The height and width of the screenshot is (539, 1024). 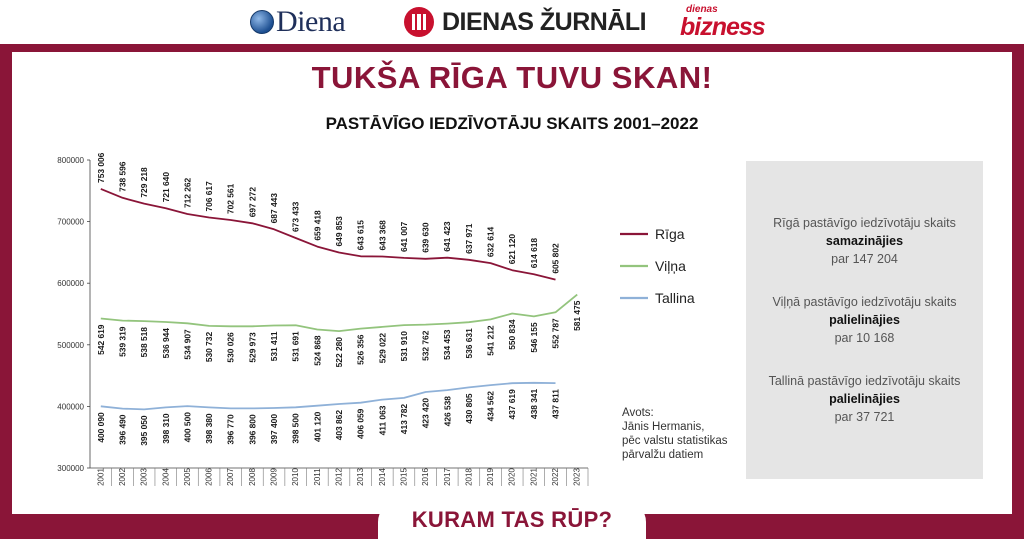 What do you see at coordinates (144, 342) in the screenshot?
I see `data-label-vilnius: 538 518` at bounding box center [144, 342].